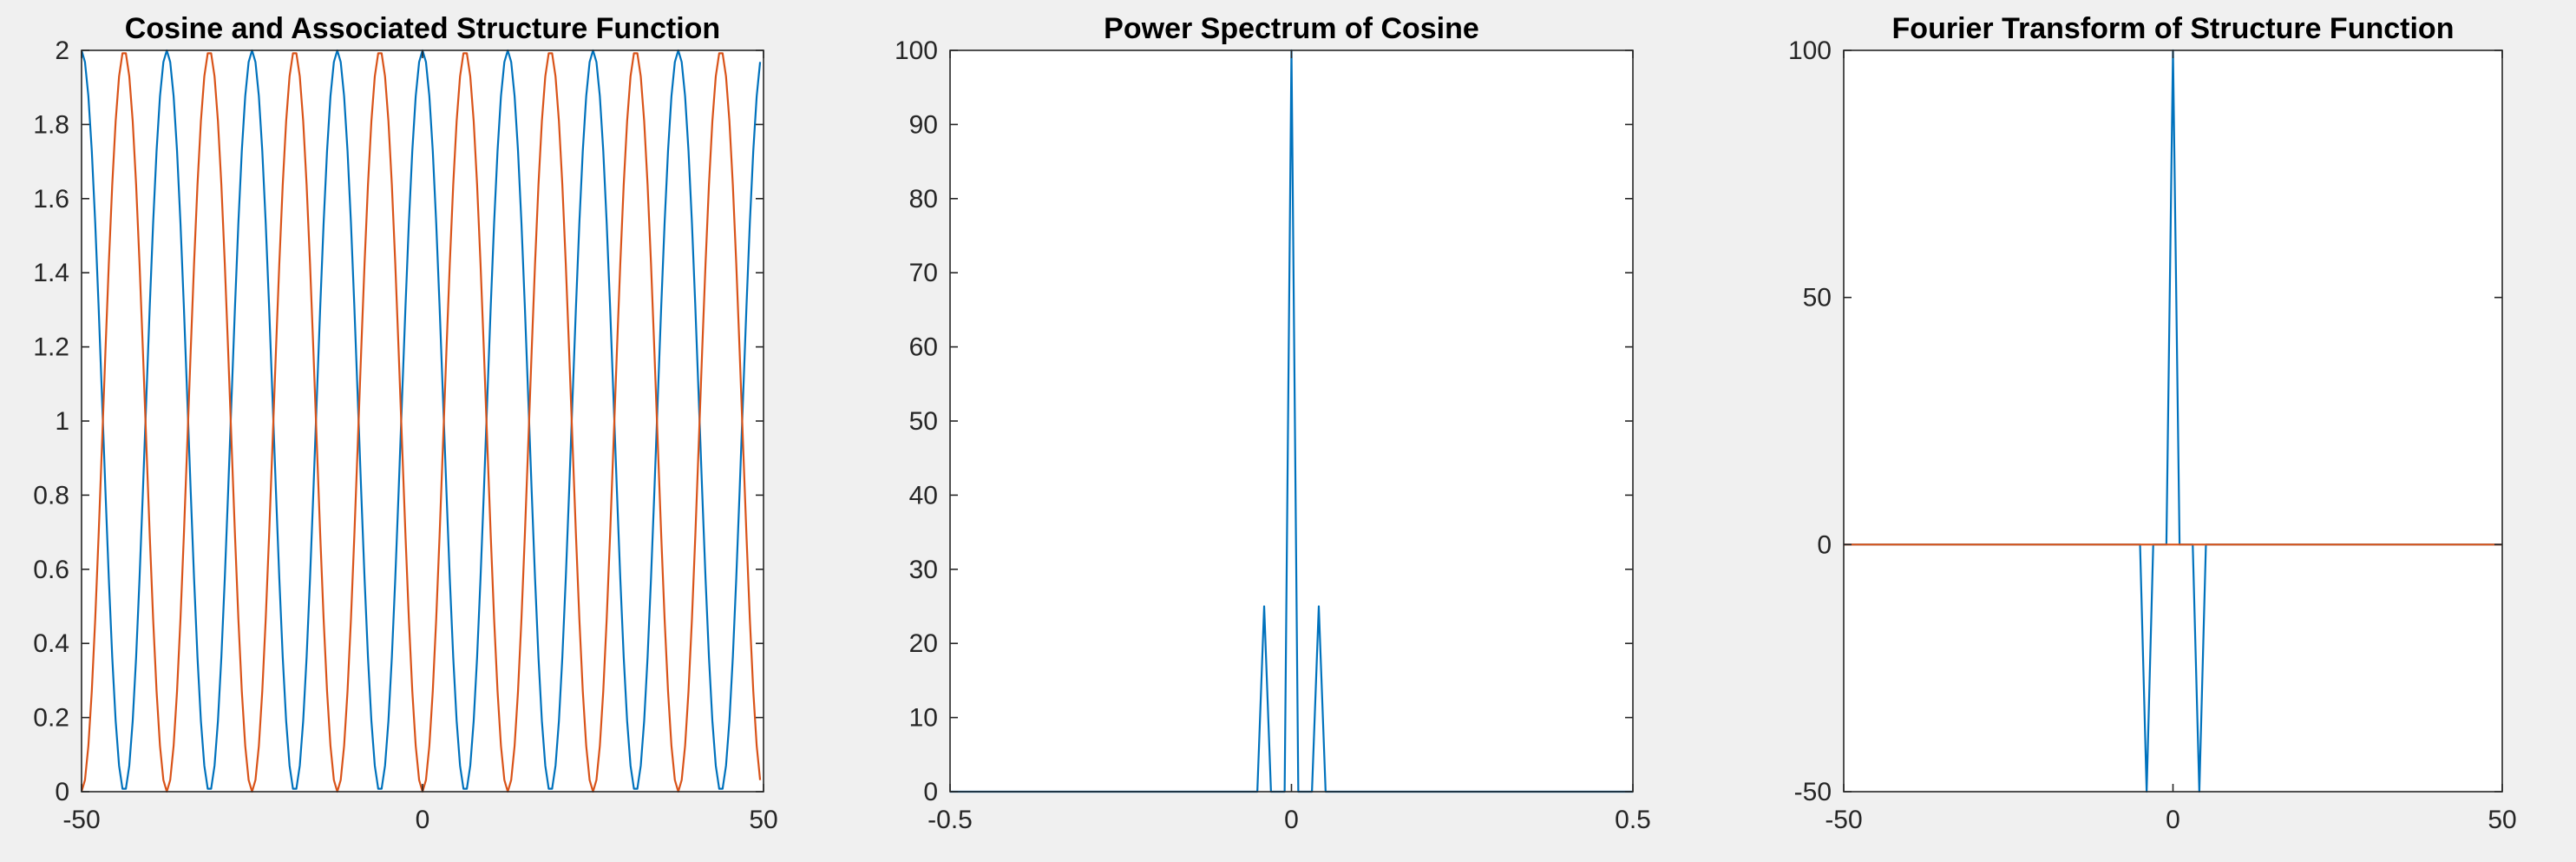 The width and height of the screenshot is (2576, 862). I want to click on y-tick-label: 60, so click(923, 347).